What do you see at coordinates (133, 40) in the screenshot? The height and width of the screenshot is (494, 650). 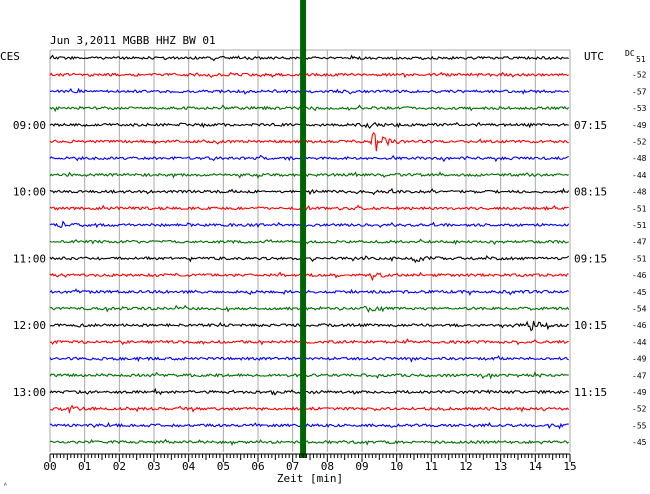 I see `chart-title: Jun 3,2011 MGBB HHZ BW 01` at bounding box center [133, 40].